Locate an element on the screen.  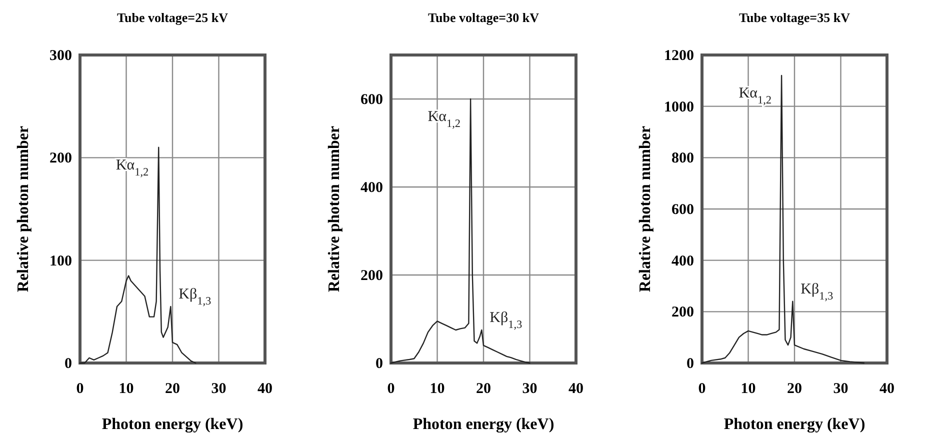
y-tick-label: 100 is located at coordinates (61, 261).